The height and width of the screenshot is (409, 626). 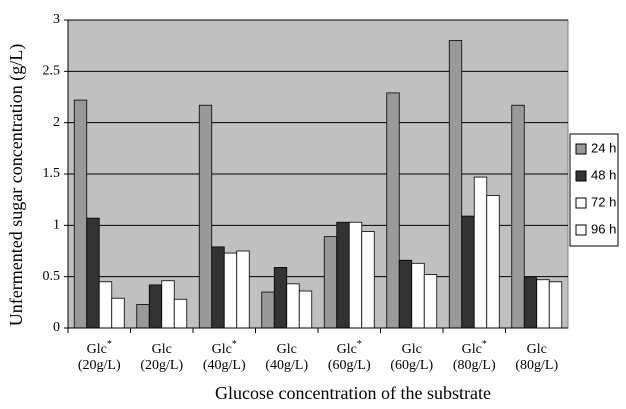 What do you see at coordinates (52, 71) in the screenshot?
I see `y-tick-label: 2.5` at bounding box center [52, 71].